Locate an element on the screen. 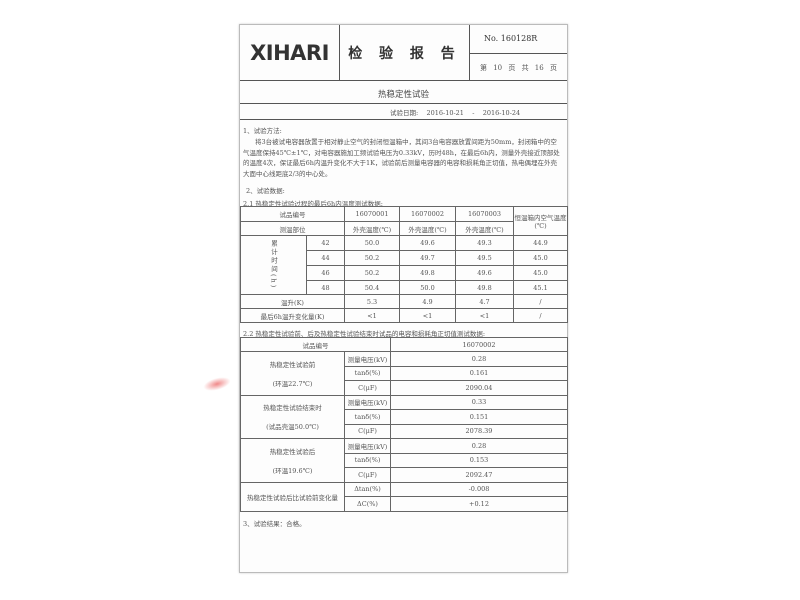 The width and height of the screenshot is (800, 600). group-name: 热稳定性试验后 is located at coordinates (292, 451).